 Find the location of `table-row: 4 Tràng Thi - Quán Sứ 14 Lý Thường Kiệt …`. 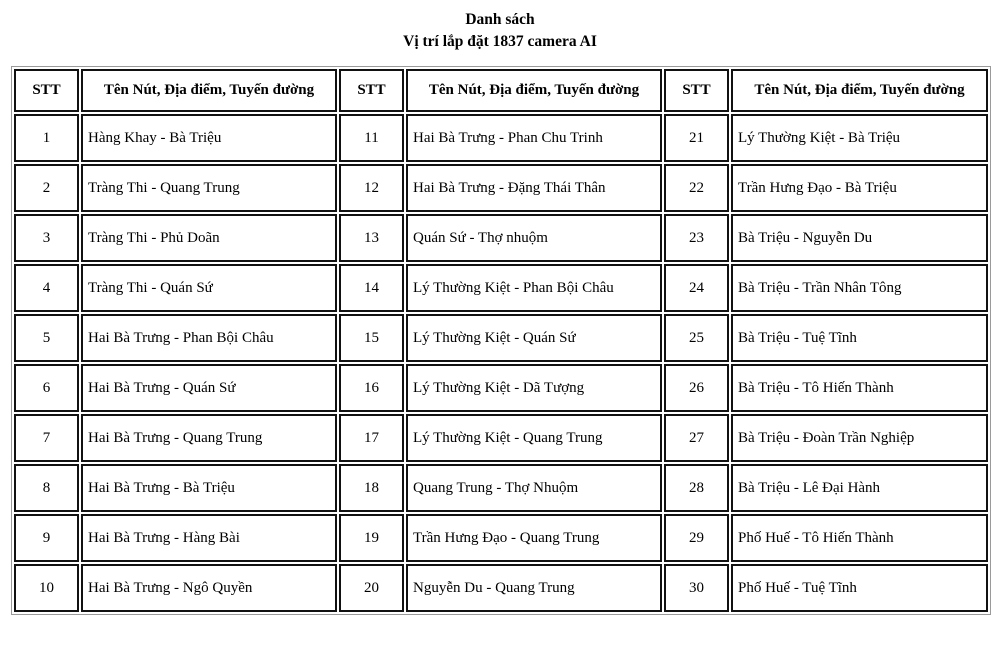

table-row: 4 Tràng Thi - Quán Sứ 14 Lý Thường Kiệt … is located at coordinates (501, 288).